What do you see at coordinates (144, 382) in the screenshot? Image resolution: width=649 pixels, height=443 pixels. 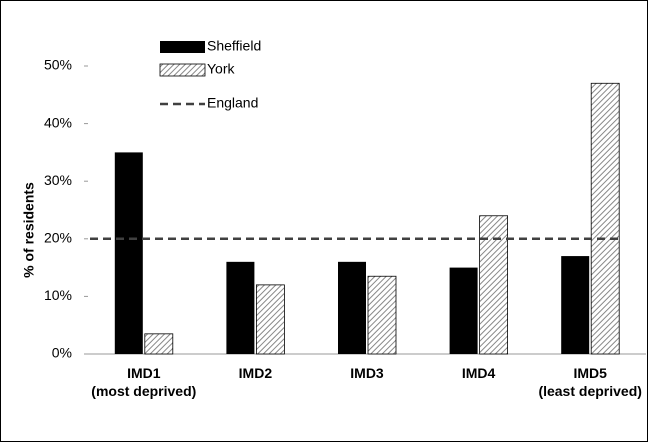 I see `x-tick-label: IMD1 (most deprived)` at bounding box center [144, 382].